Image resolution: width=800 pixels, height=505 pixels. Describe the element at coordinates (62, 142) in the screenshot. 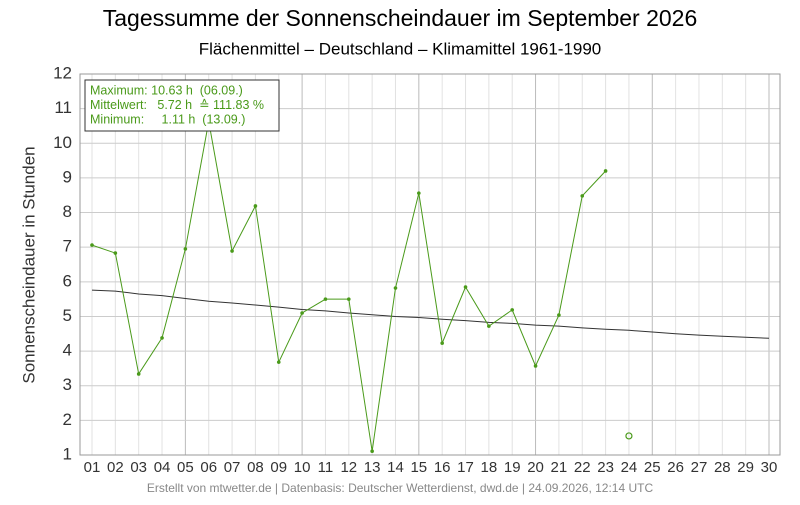

I see `y-tick-label: 10` at that location.